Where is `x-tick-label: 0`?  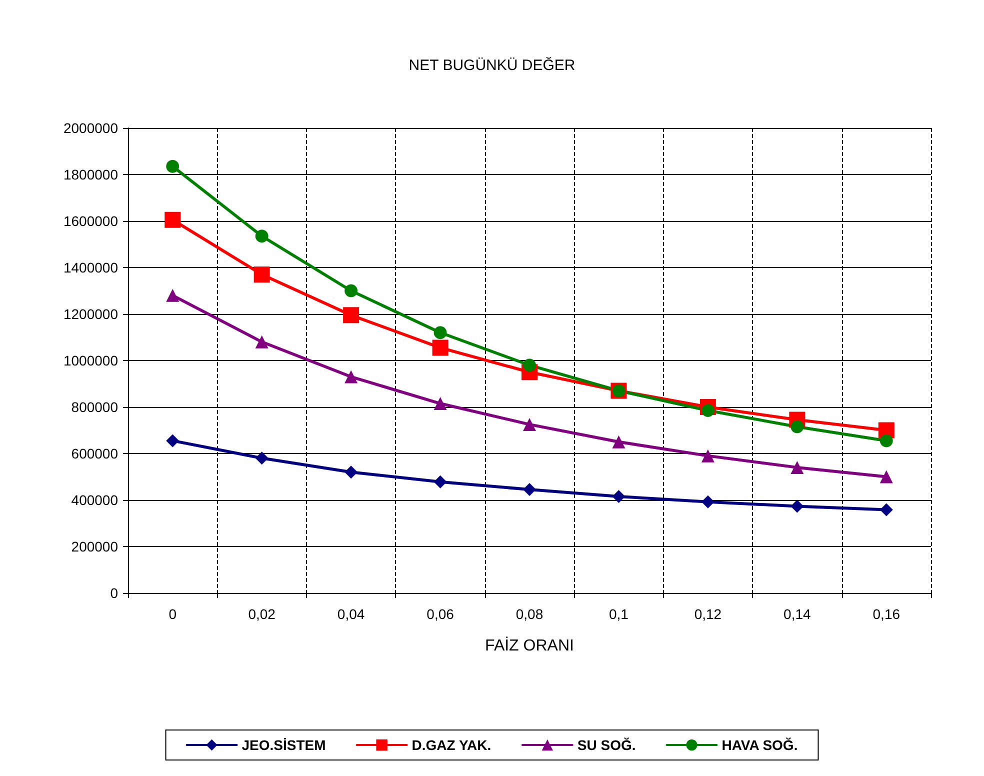 x-tick-label: 0 is located at coordinates (172, 614).